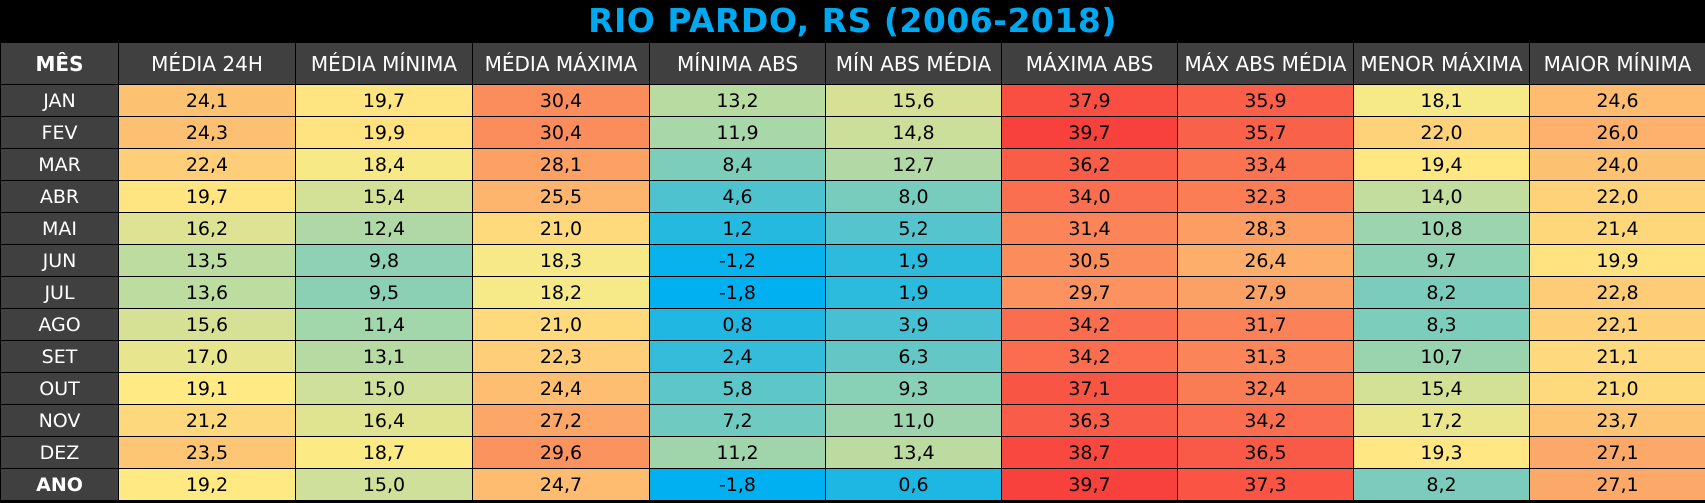  What do you see at coordinates (1441, 228) in the screenshot?
I see `data-cell: 10,8` at bounding box center [1441, 228].